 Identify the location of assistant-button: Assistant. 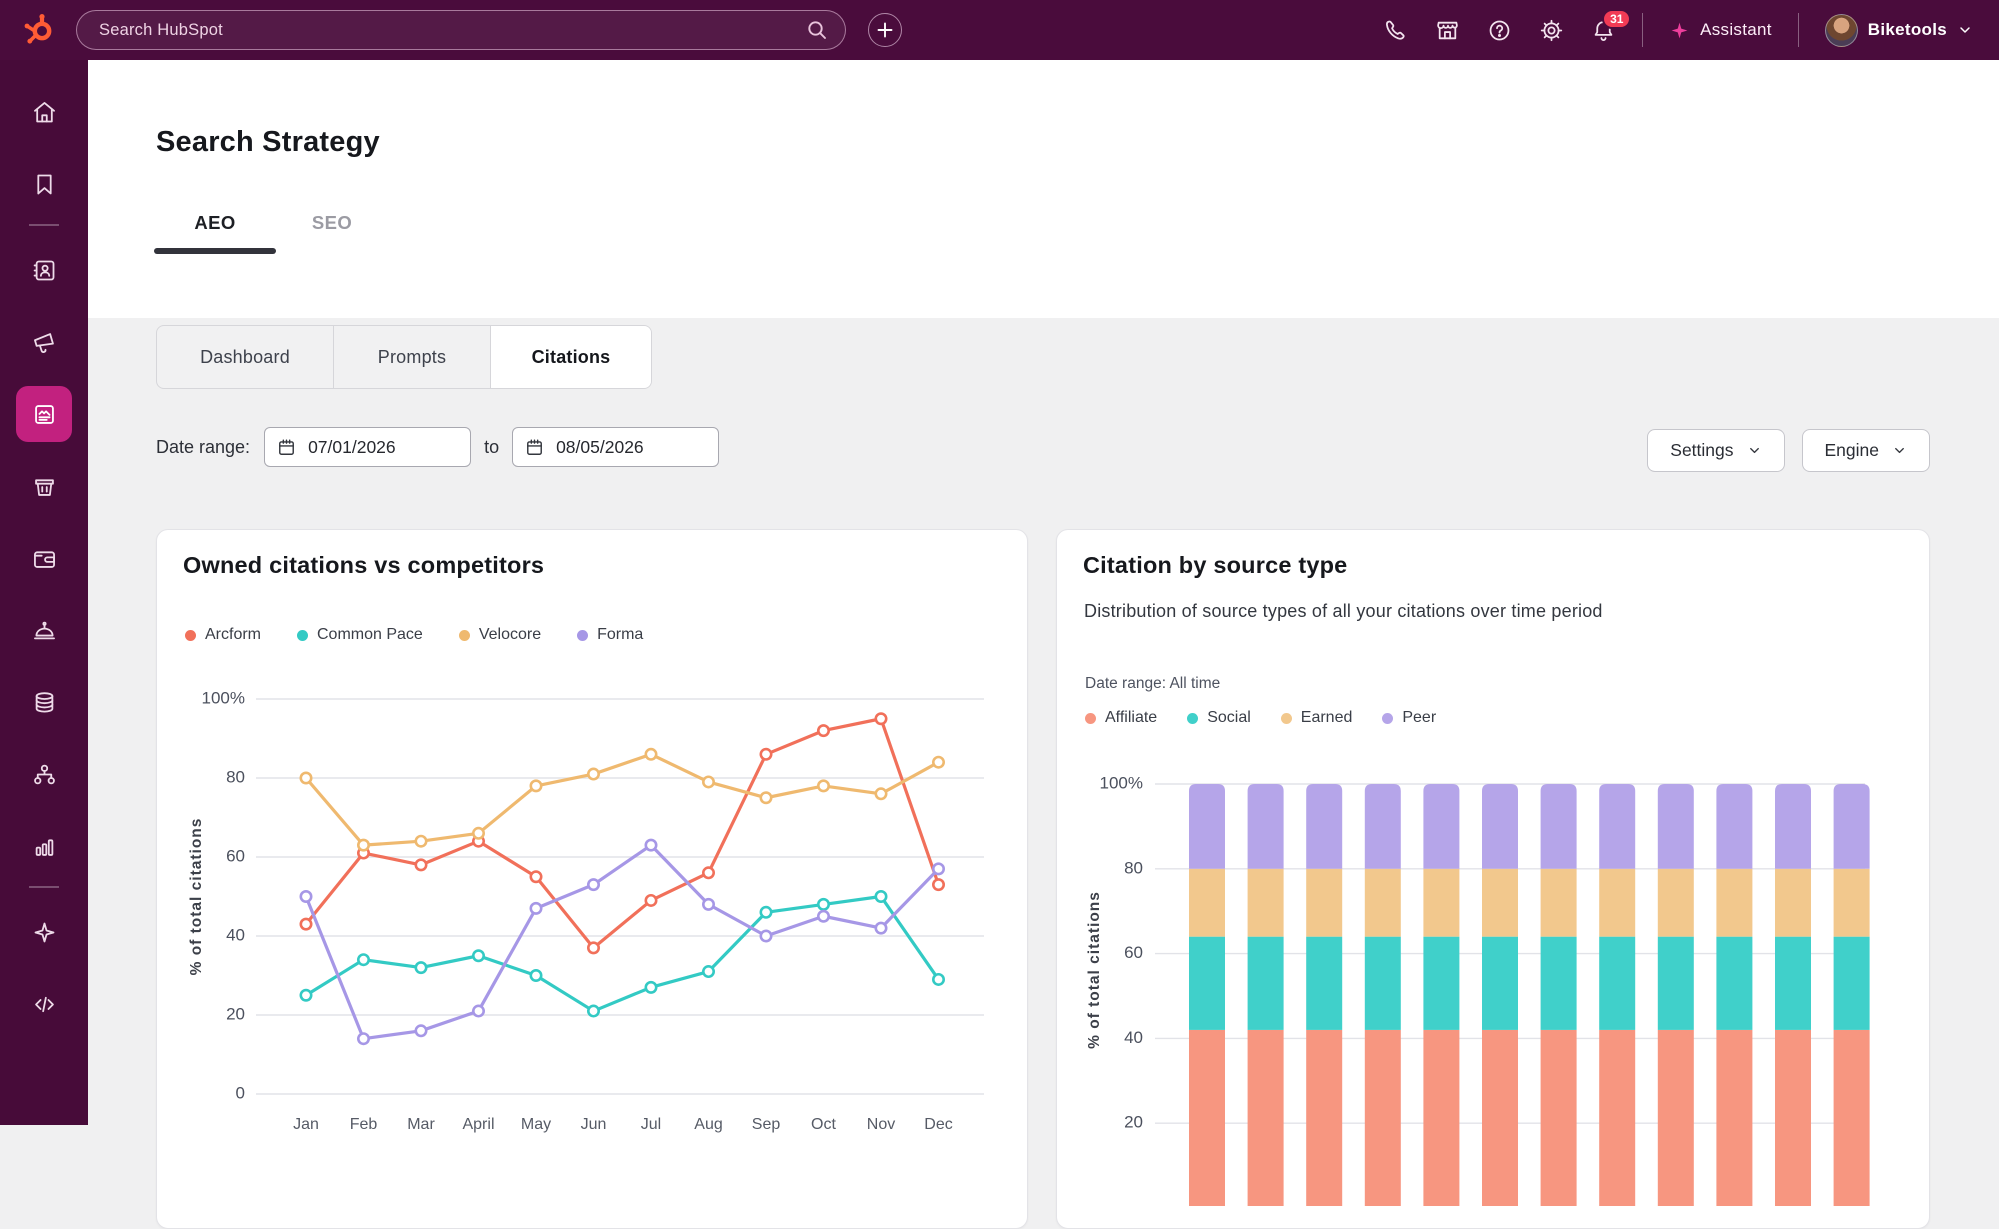
(1720, 30).